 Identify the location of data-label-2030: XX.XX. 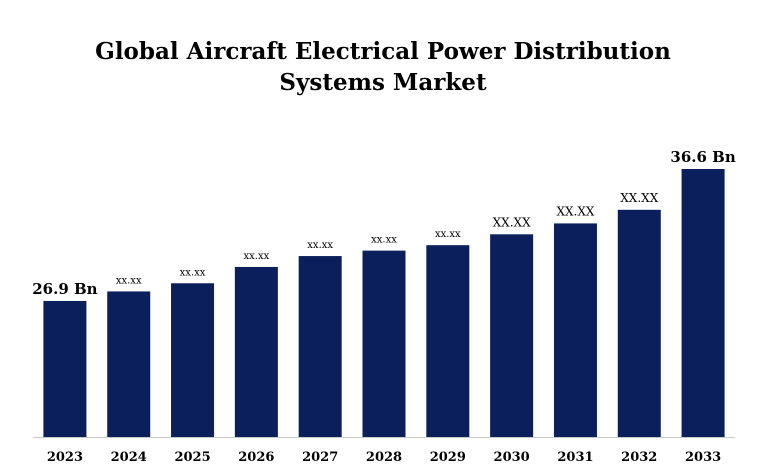
(512, 222).